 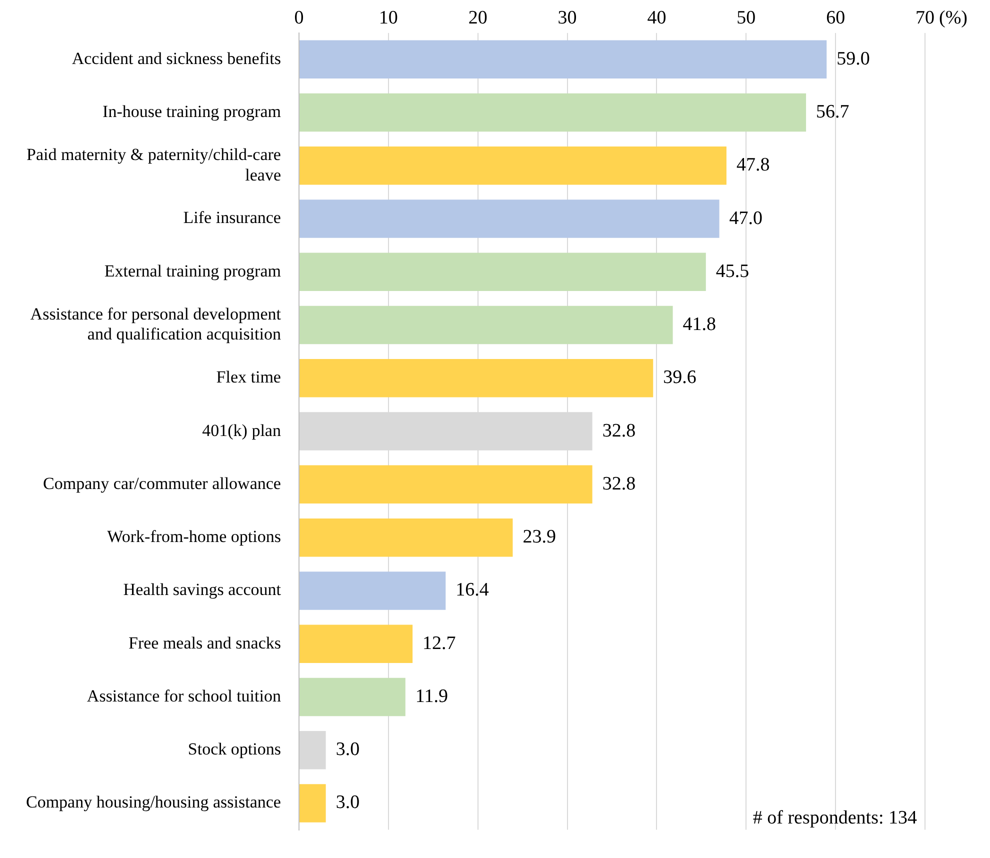 I want to click on data-label: 11.9, so click(x=431, y=696).